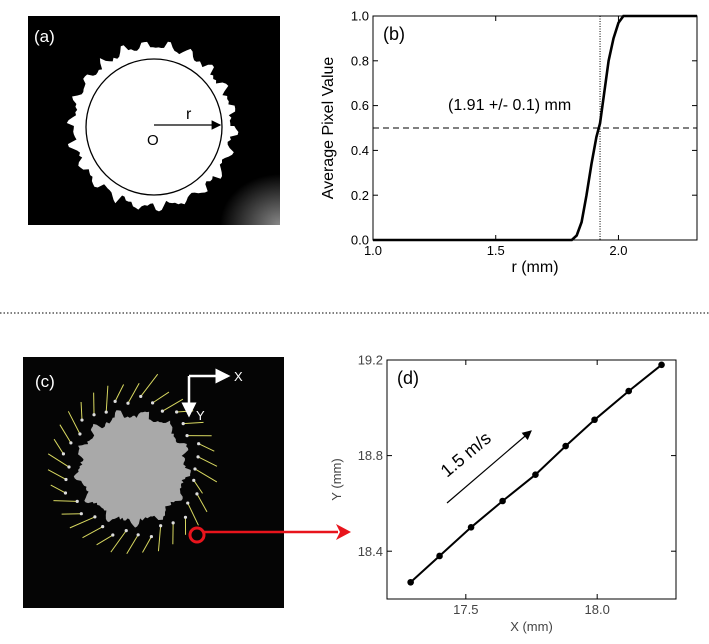 The height and width of the screenshot is (644, 709). I want to click on x-axis-label: r (mm), so click(534, 267).